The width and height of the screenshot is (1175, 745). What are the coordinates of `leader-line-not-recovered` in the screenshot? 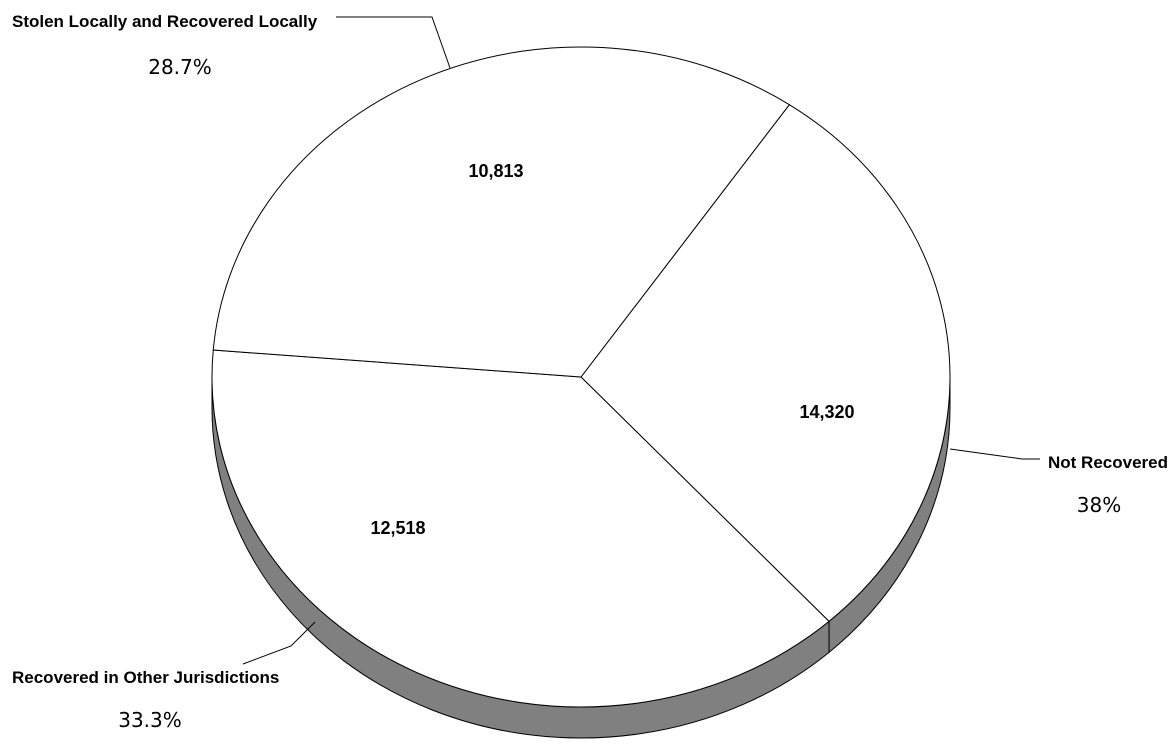 It's located at (994, 454).